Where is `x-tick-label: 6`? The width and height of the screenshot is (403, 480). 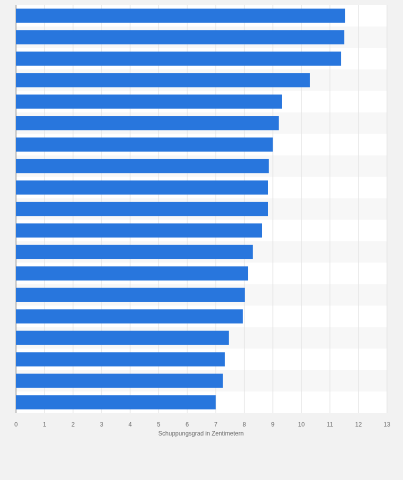
x-tick-label: 6 is located at coordinates (188, 426).